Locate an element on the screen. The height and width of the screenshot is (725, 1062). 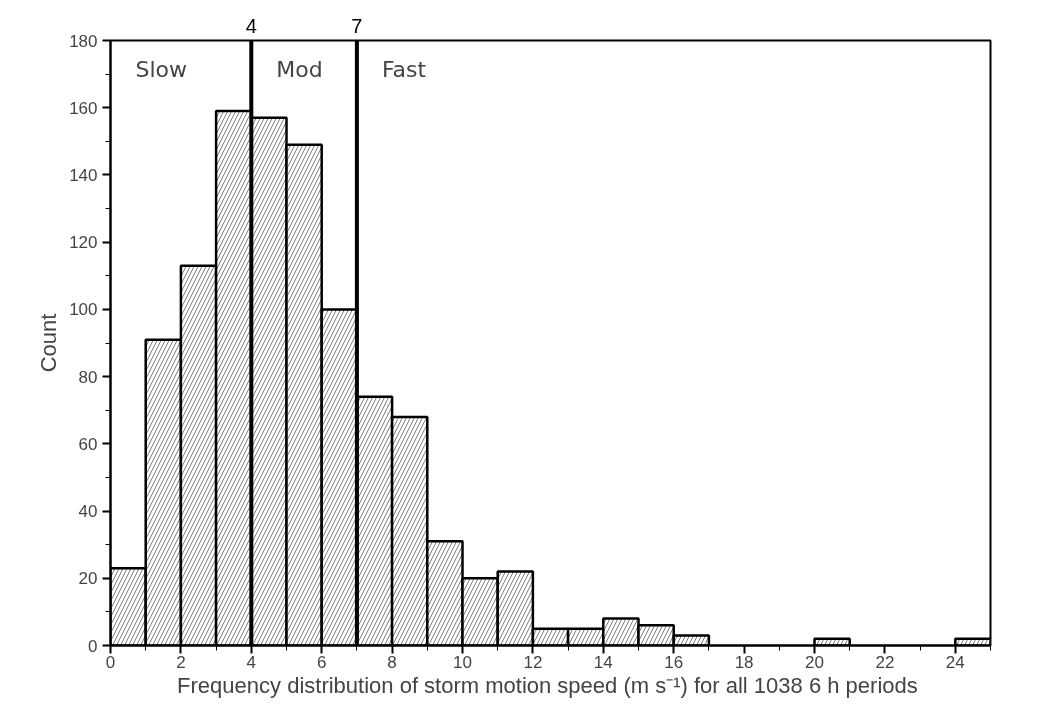
y-tick-label: 60 is located at coordinates (88, 444).